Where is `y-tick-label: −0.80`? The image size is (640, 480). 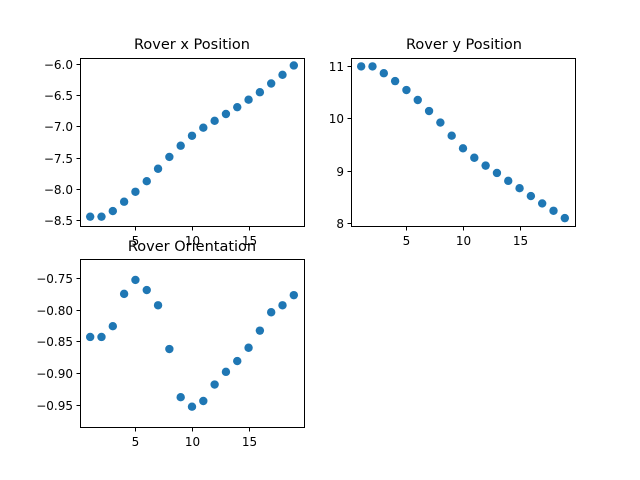 y-tick-label: −0.80 is located at coordinates (54, 311).